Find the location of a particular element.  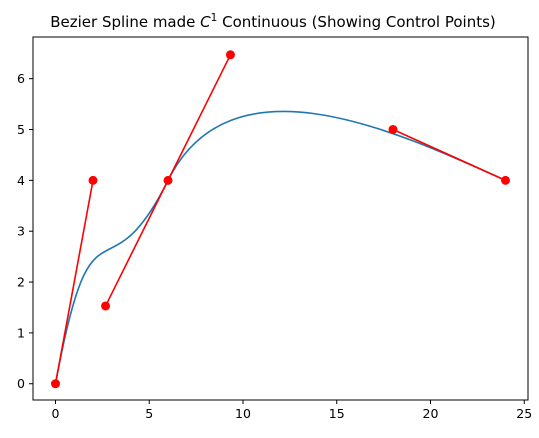

y-tick-label-1: 1 is located at coordinates (21, 332).